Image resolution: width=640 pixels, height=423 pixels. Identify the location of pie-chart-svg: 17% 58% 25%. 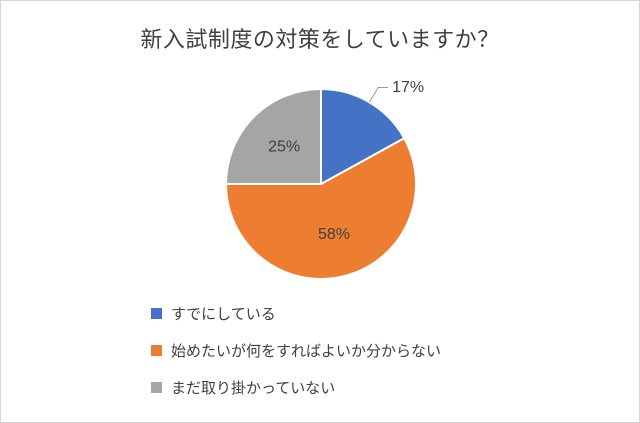
(324, 179).